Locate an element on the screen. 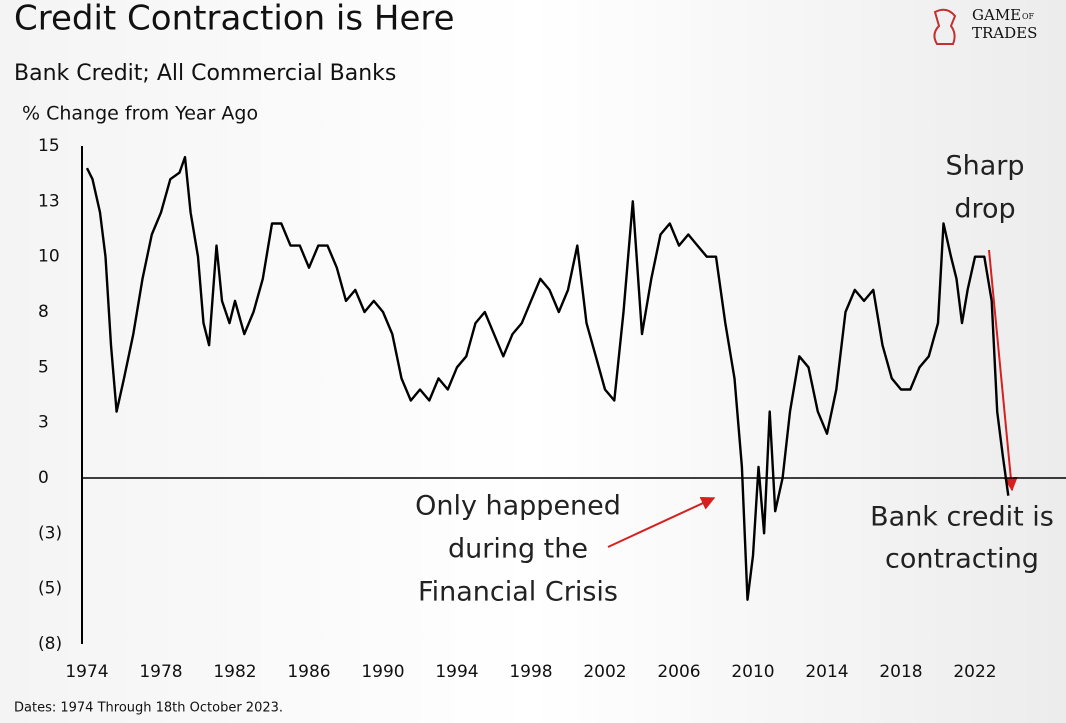  x-tick-label: 2014 is located at coordinates (826, 672).